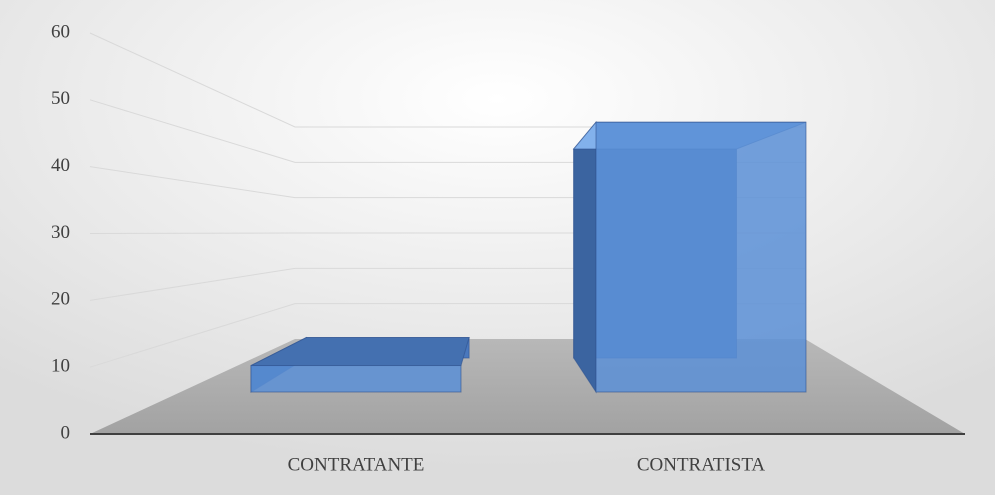  I want to click on y-tick-label: 40, so click(60, 165).